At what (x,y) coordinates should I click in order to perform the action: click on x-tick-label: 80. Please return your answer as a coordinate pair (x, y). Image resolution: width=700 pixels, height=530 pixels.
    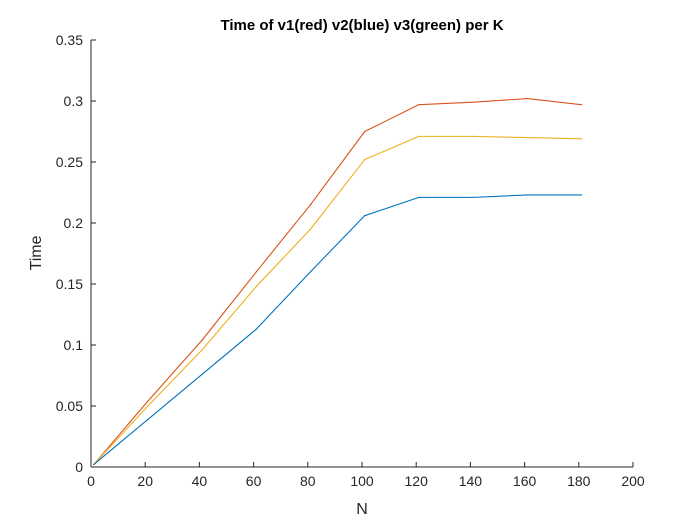
    Looking at the image, I should click on (308, 481).